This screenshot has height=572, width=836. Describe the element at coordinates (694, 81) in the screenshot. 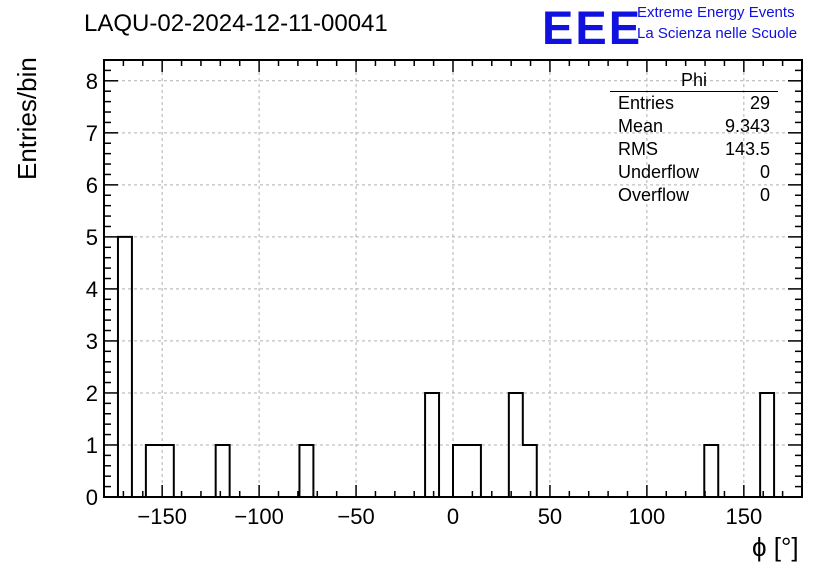

I see `stats-title: Phi` at that location.